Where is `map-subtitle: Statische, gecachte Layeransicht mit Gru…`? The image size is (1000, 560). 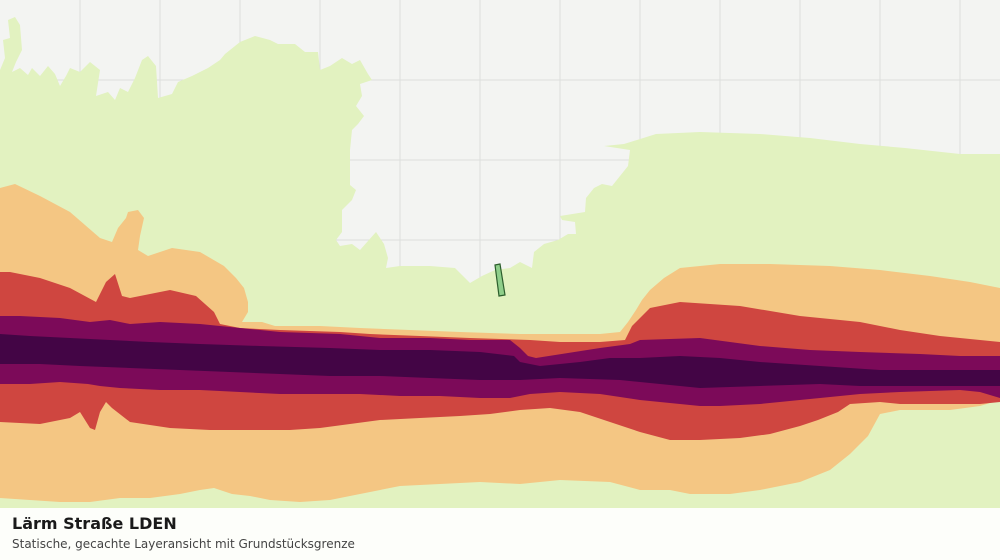
map-subtitle: Statische, gecachte Layeransicht mit Gru… is located at coordinates (183, 544).